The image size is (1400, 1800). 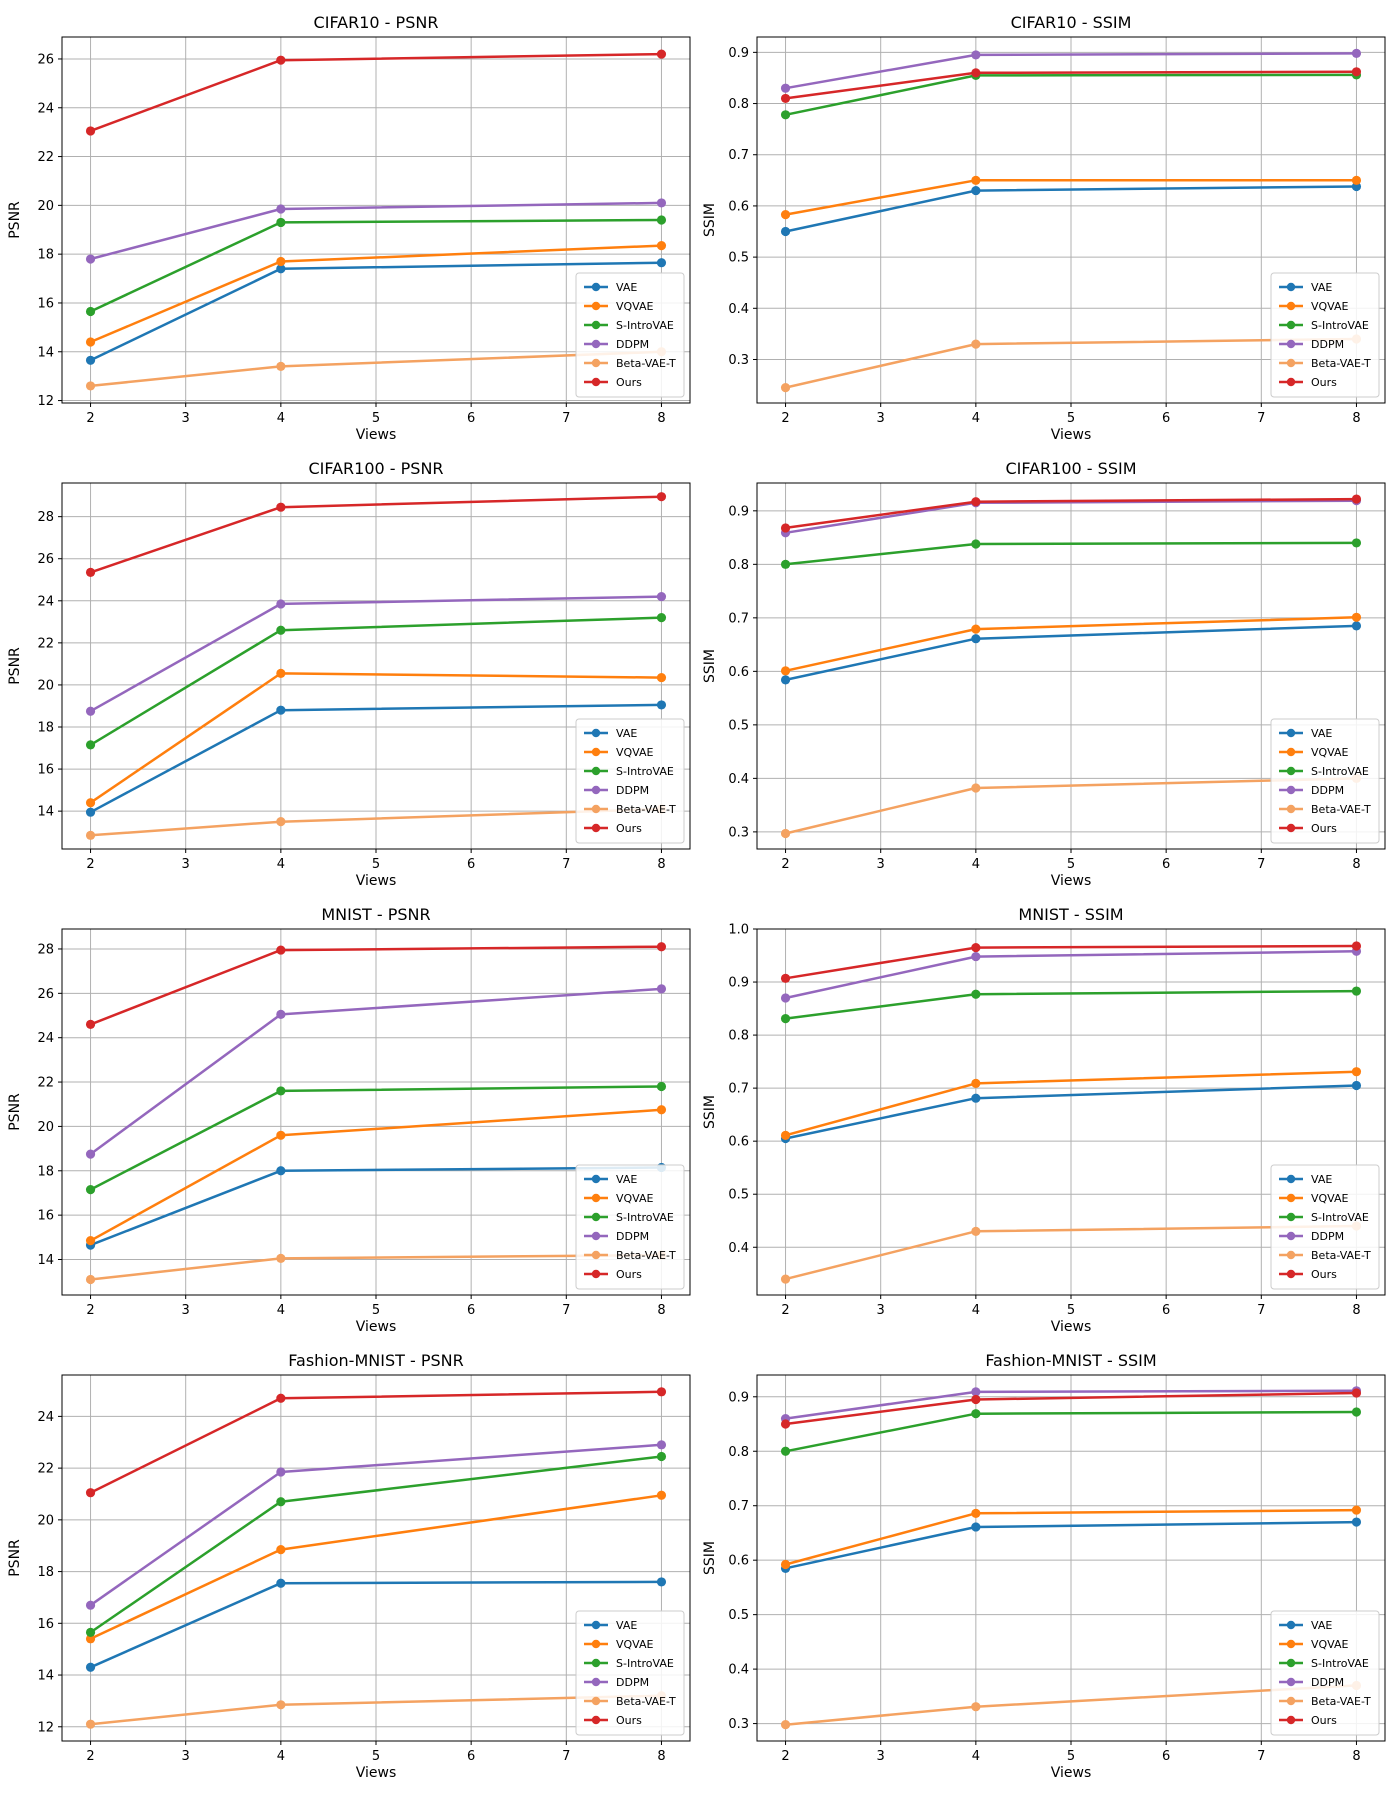 What do you see at coordinates (738, 1397) in the screenshot?
I see `y-tick-label: 0.9` at bounding box center [738, 1397].